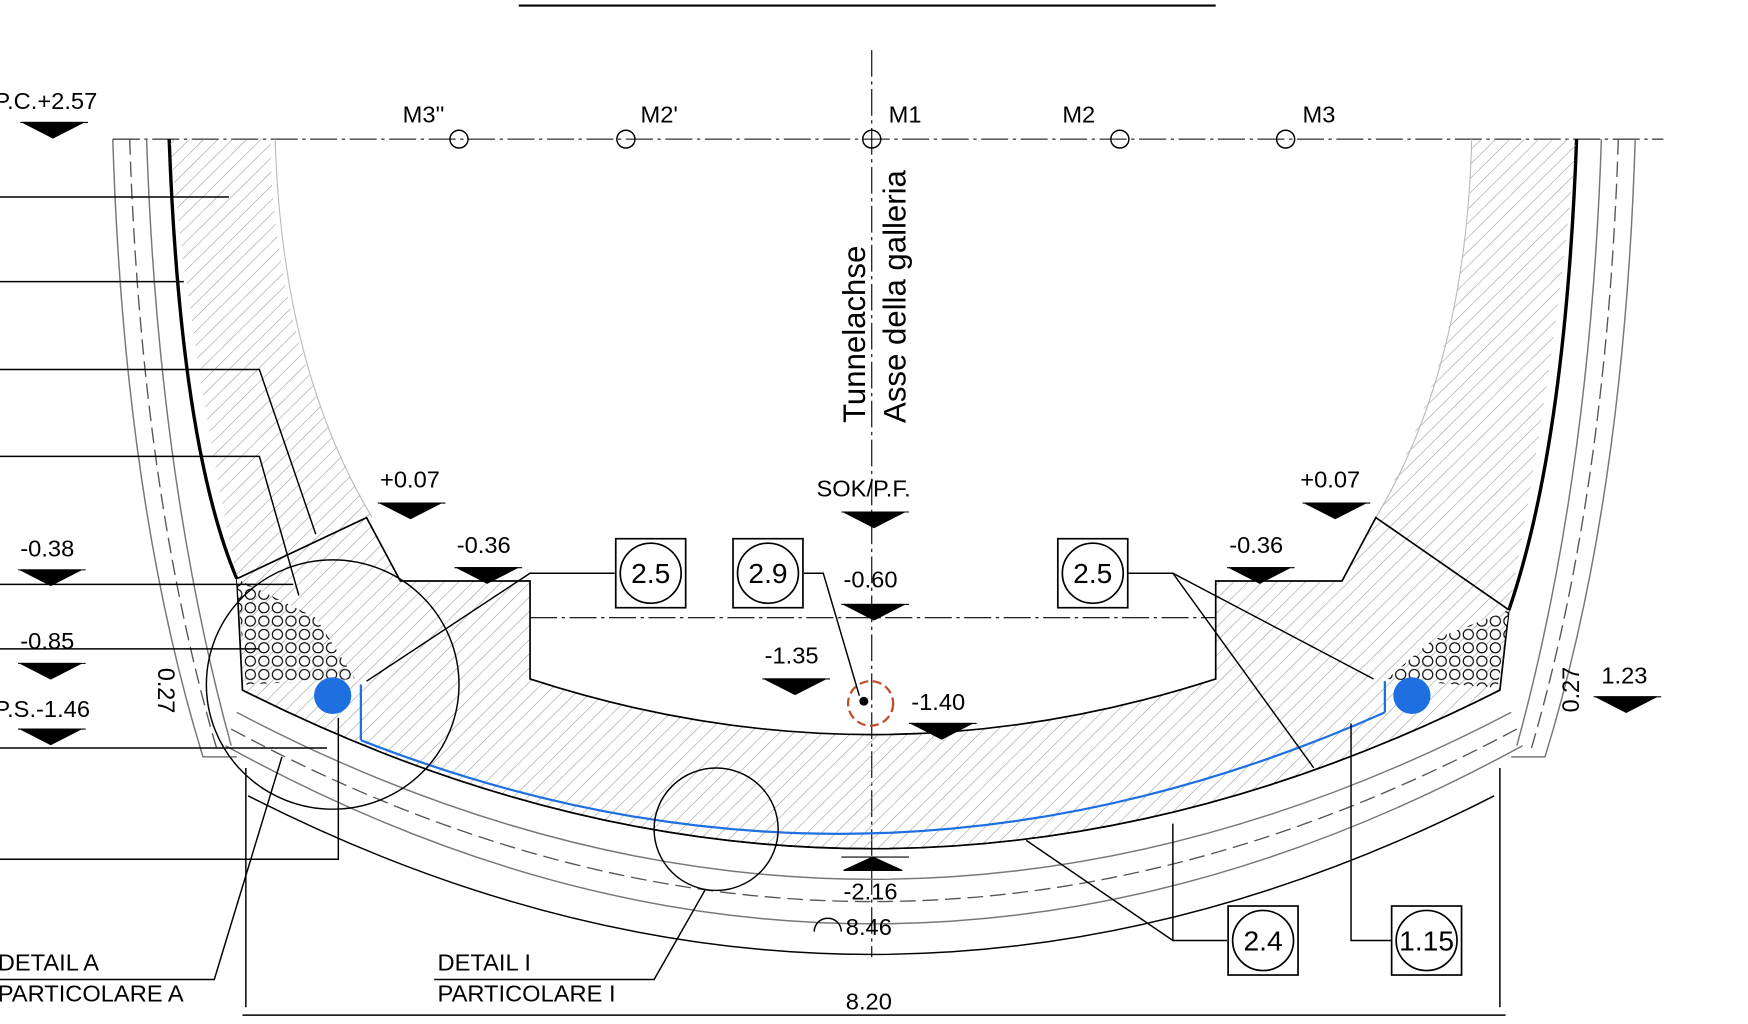 The image size is (1748, 1024). Describe the element at coordinates (1624, 676) in the screenshot. I see `level-label: 1.23` at that location.